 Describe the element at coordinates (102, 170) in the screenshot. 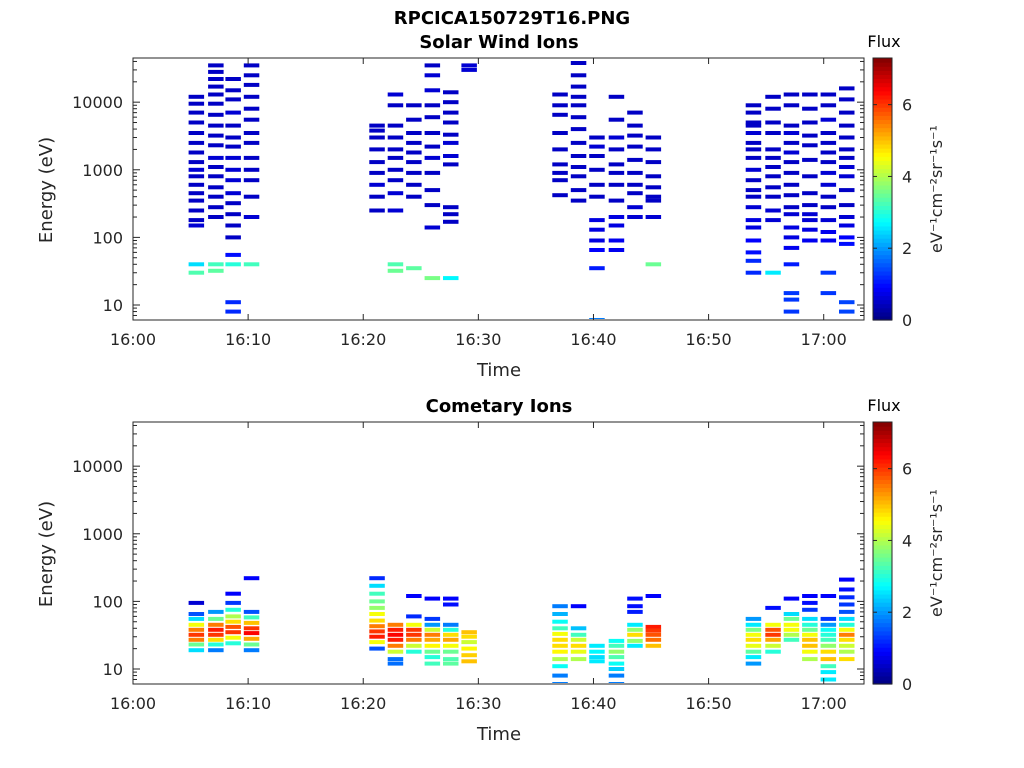

I see `y-tick-label: 1000` at that location.